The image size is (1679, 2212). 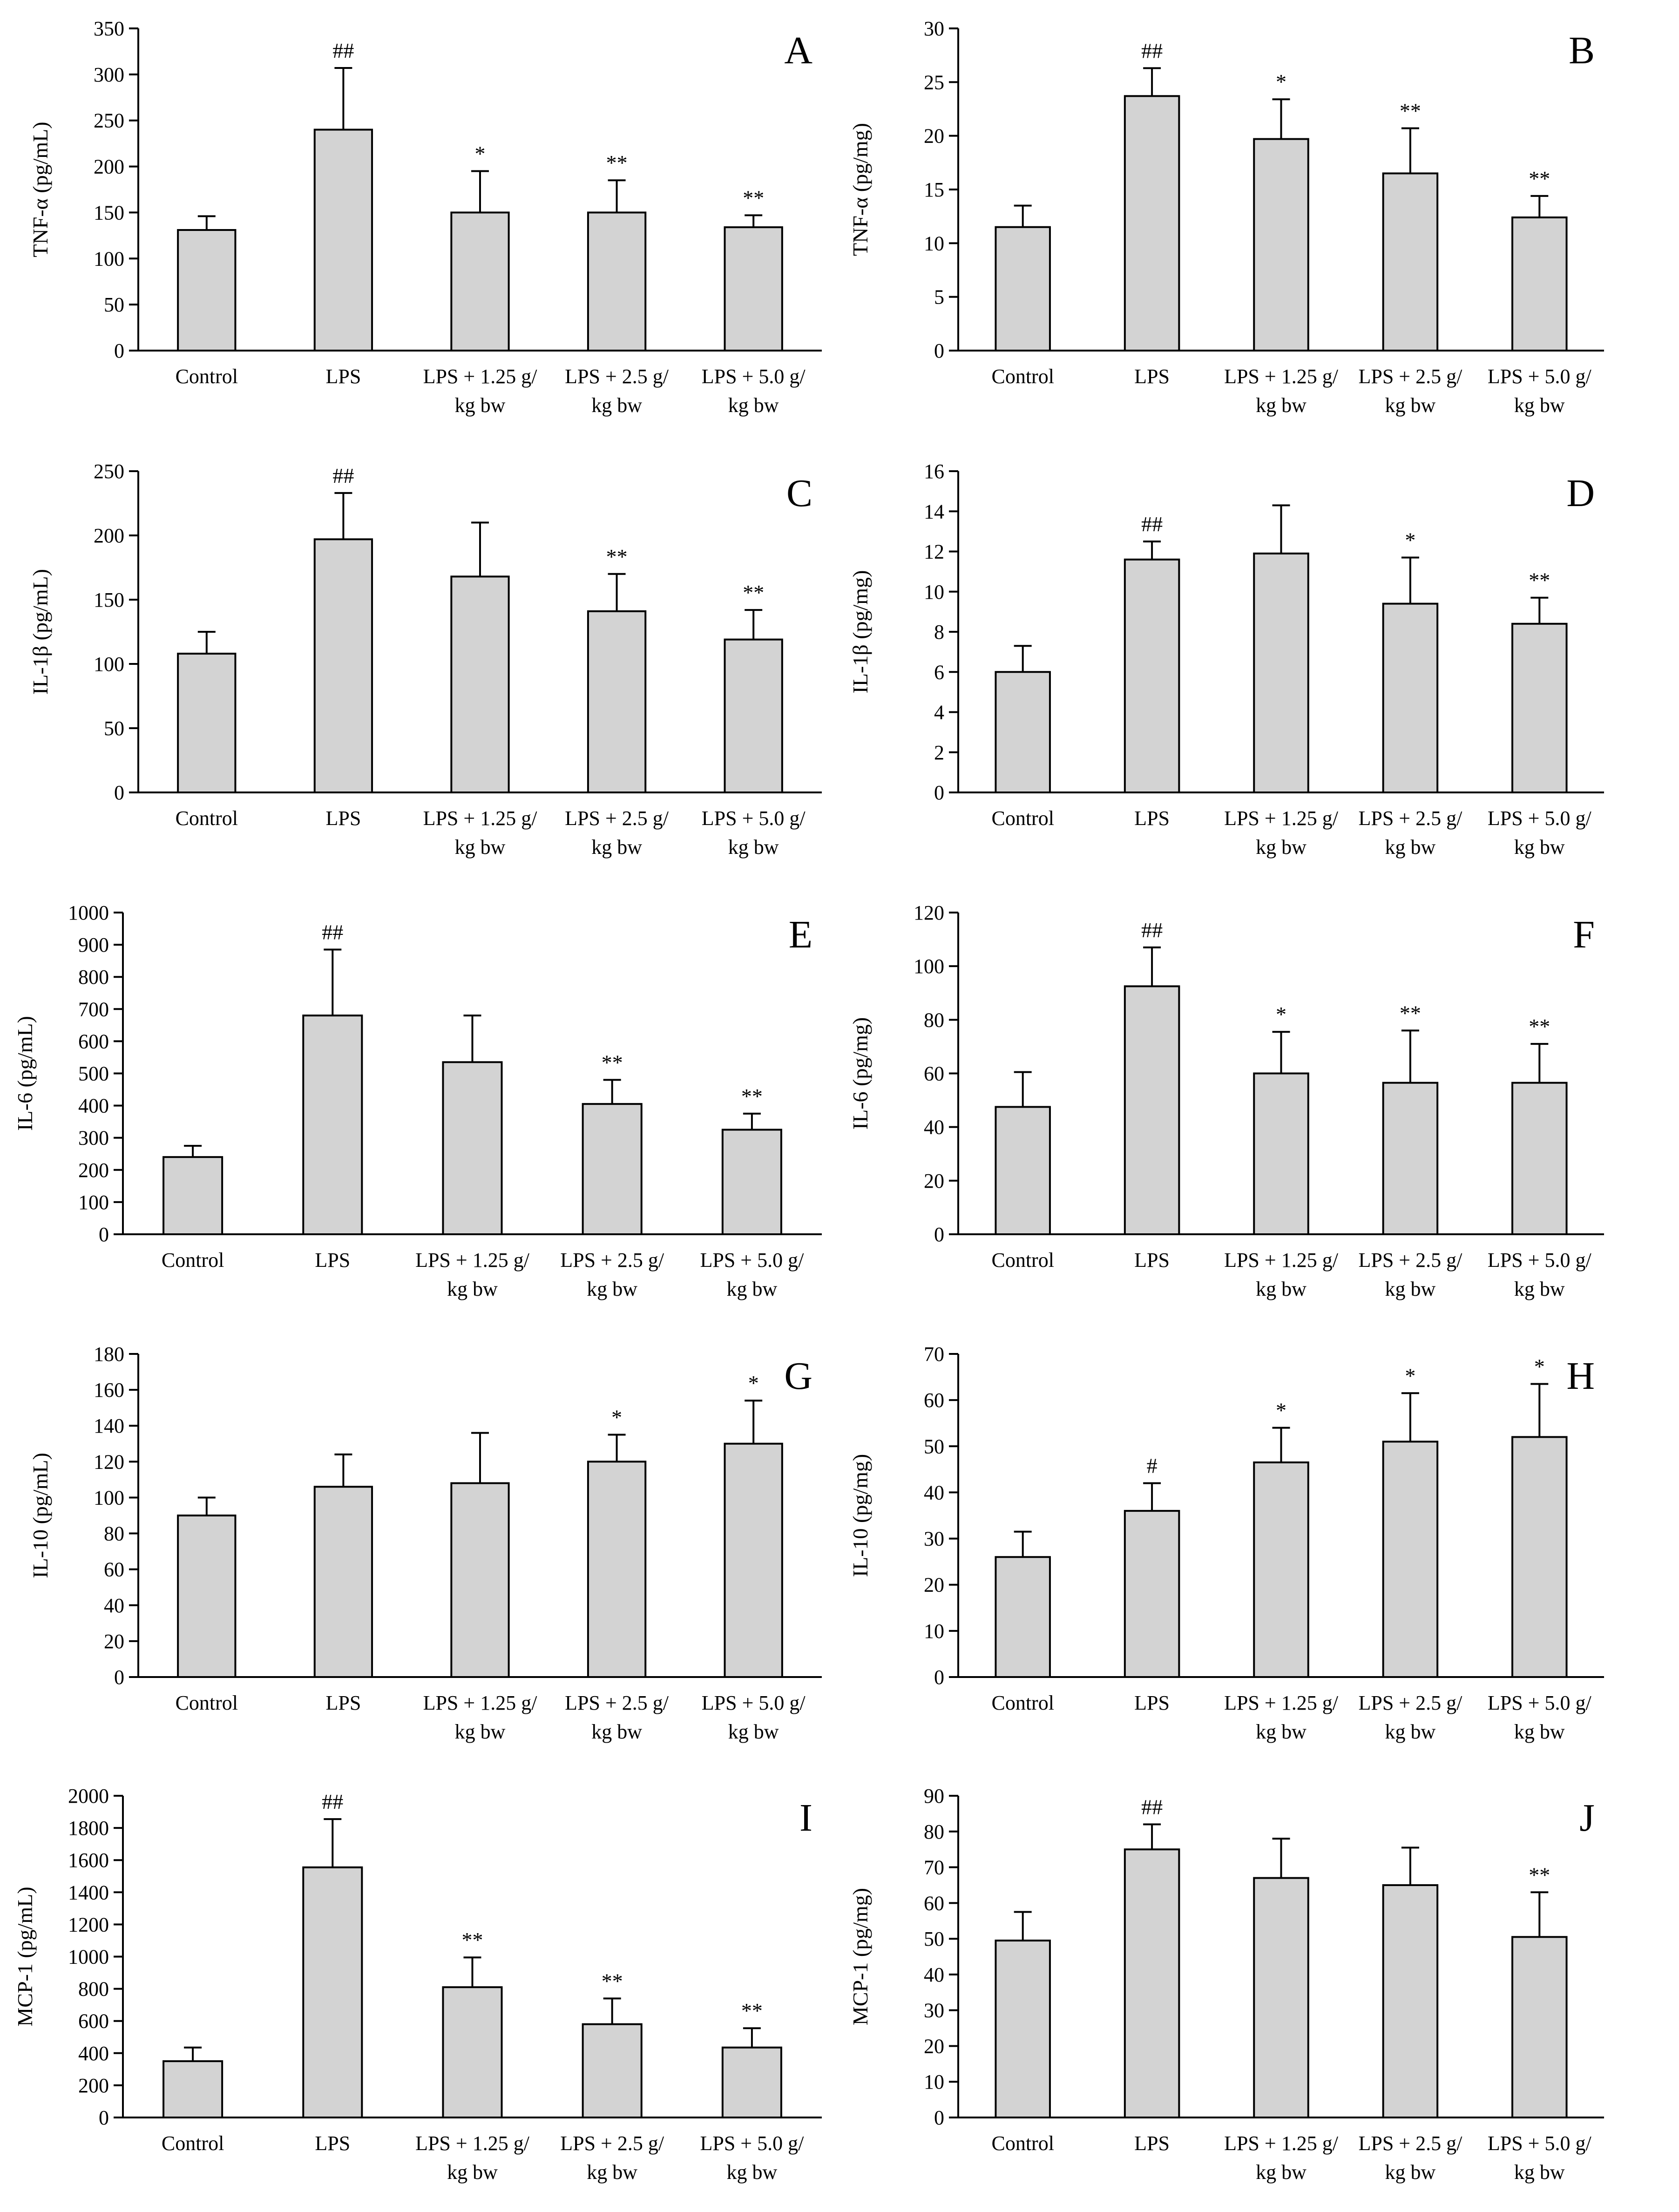 I want to click on y-tick-label: 250, so click(x=109, y=120).